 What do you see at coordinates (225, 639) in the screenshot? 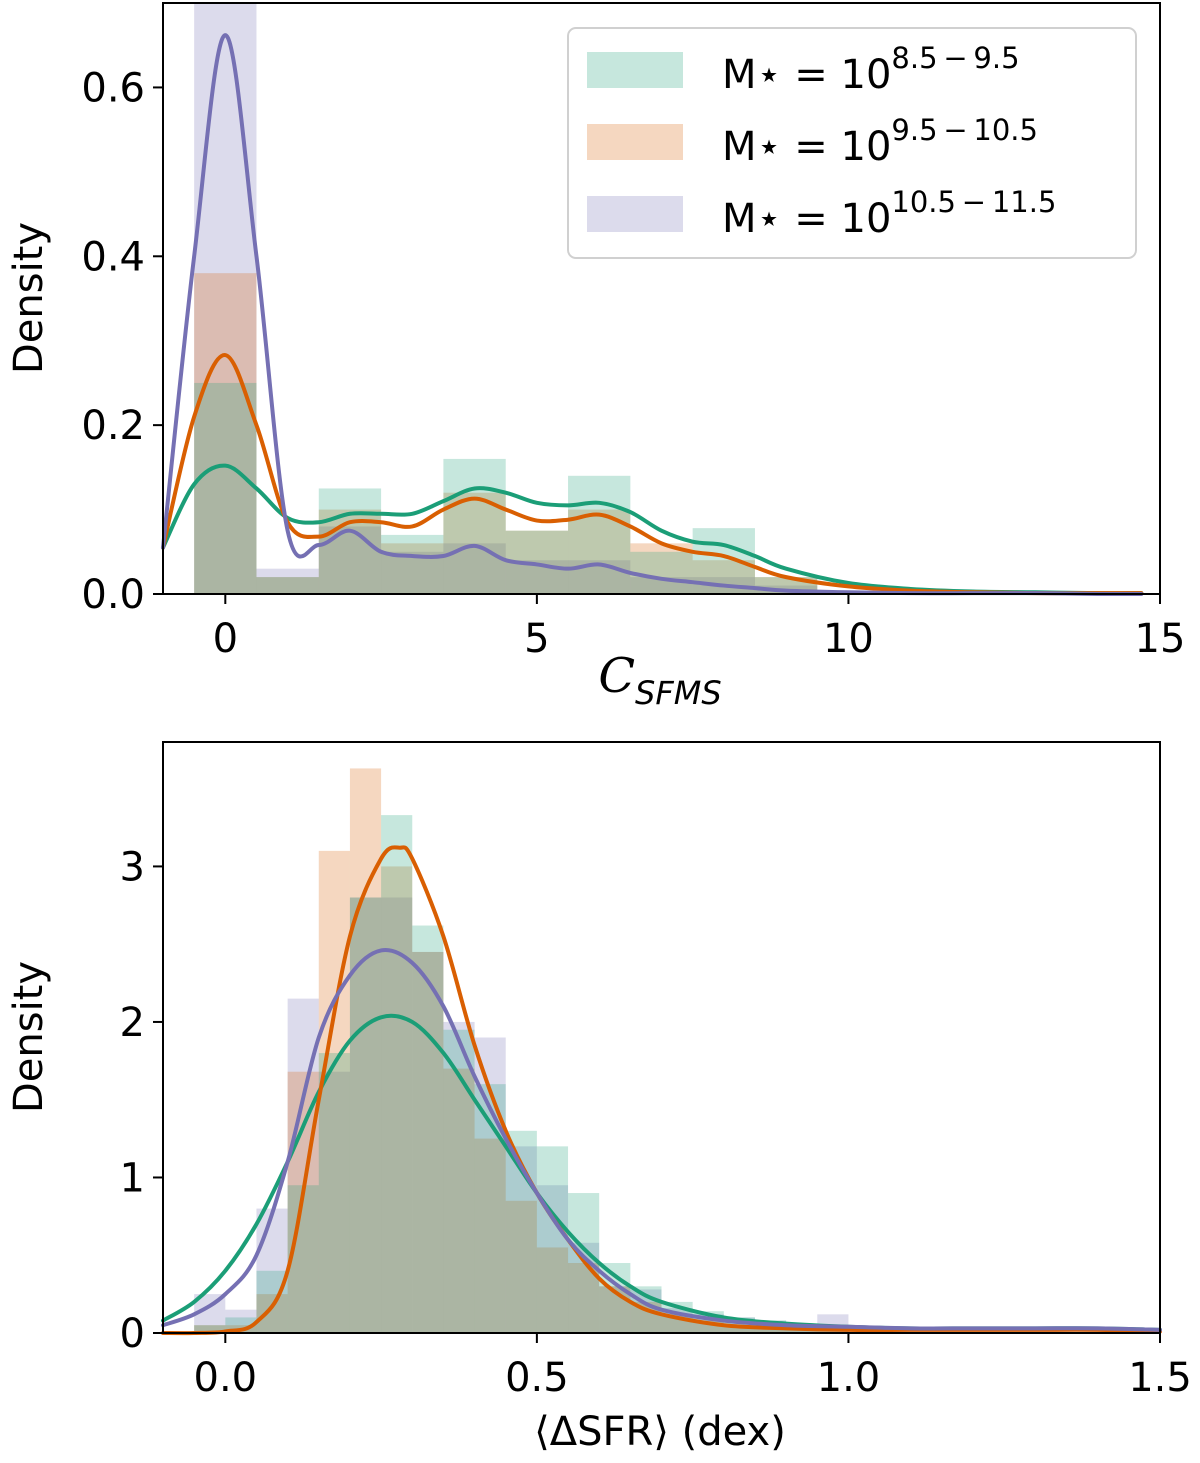
I see `x-tick-label: 0` at bounding box center [225, 639].